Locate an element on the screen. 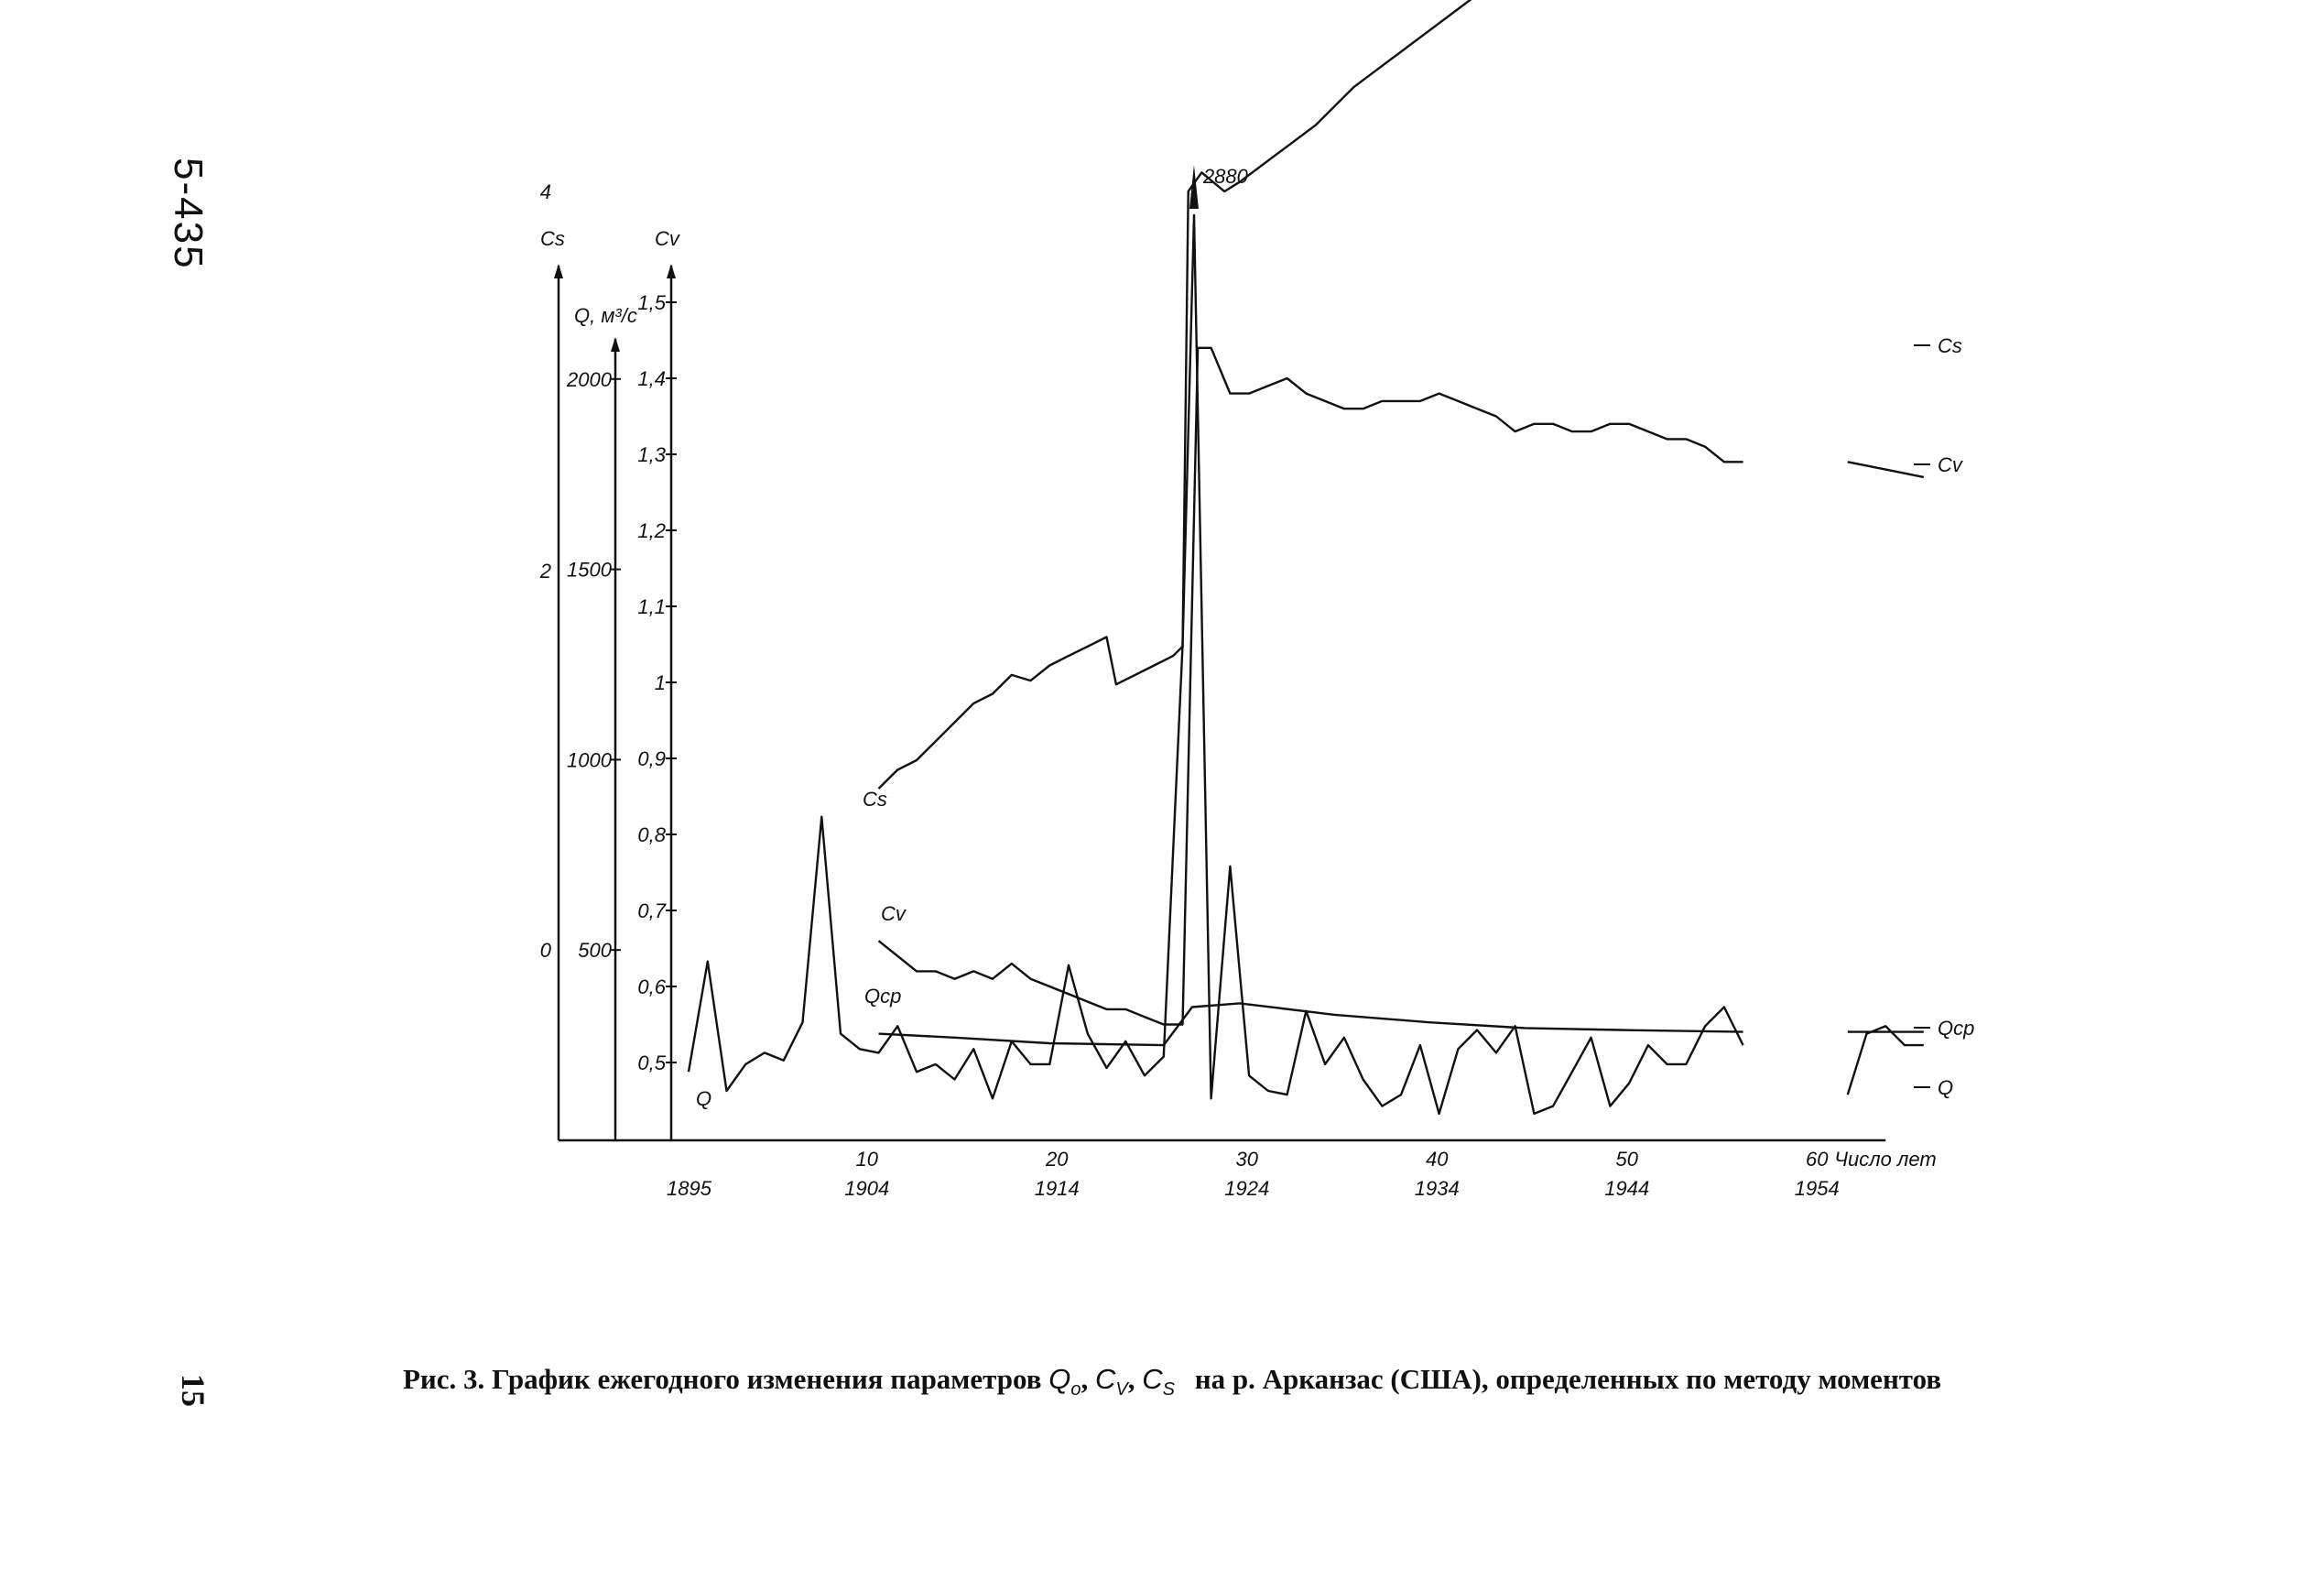 Image resolution: width=2324 pixels, height=1569 pixels. x-year-label: 1914 is located at coordinates (1057, 1188).